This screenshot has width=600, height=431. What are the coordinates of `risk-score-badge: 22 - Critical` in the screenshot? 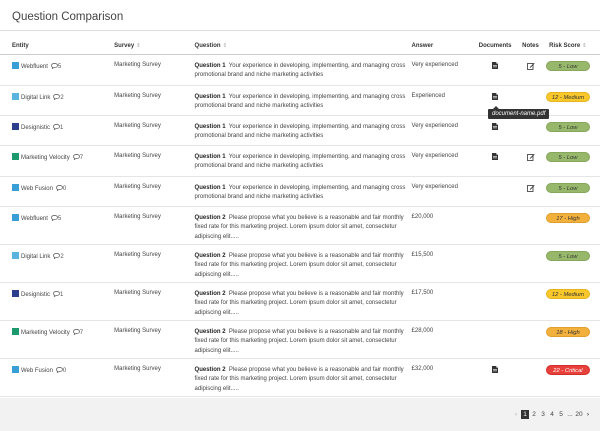 It's located at (567, 369).